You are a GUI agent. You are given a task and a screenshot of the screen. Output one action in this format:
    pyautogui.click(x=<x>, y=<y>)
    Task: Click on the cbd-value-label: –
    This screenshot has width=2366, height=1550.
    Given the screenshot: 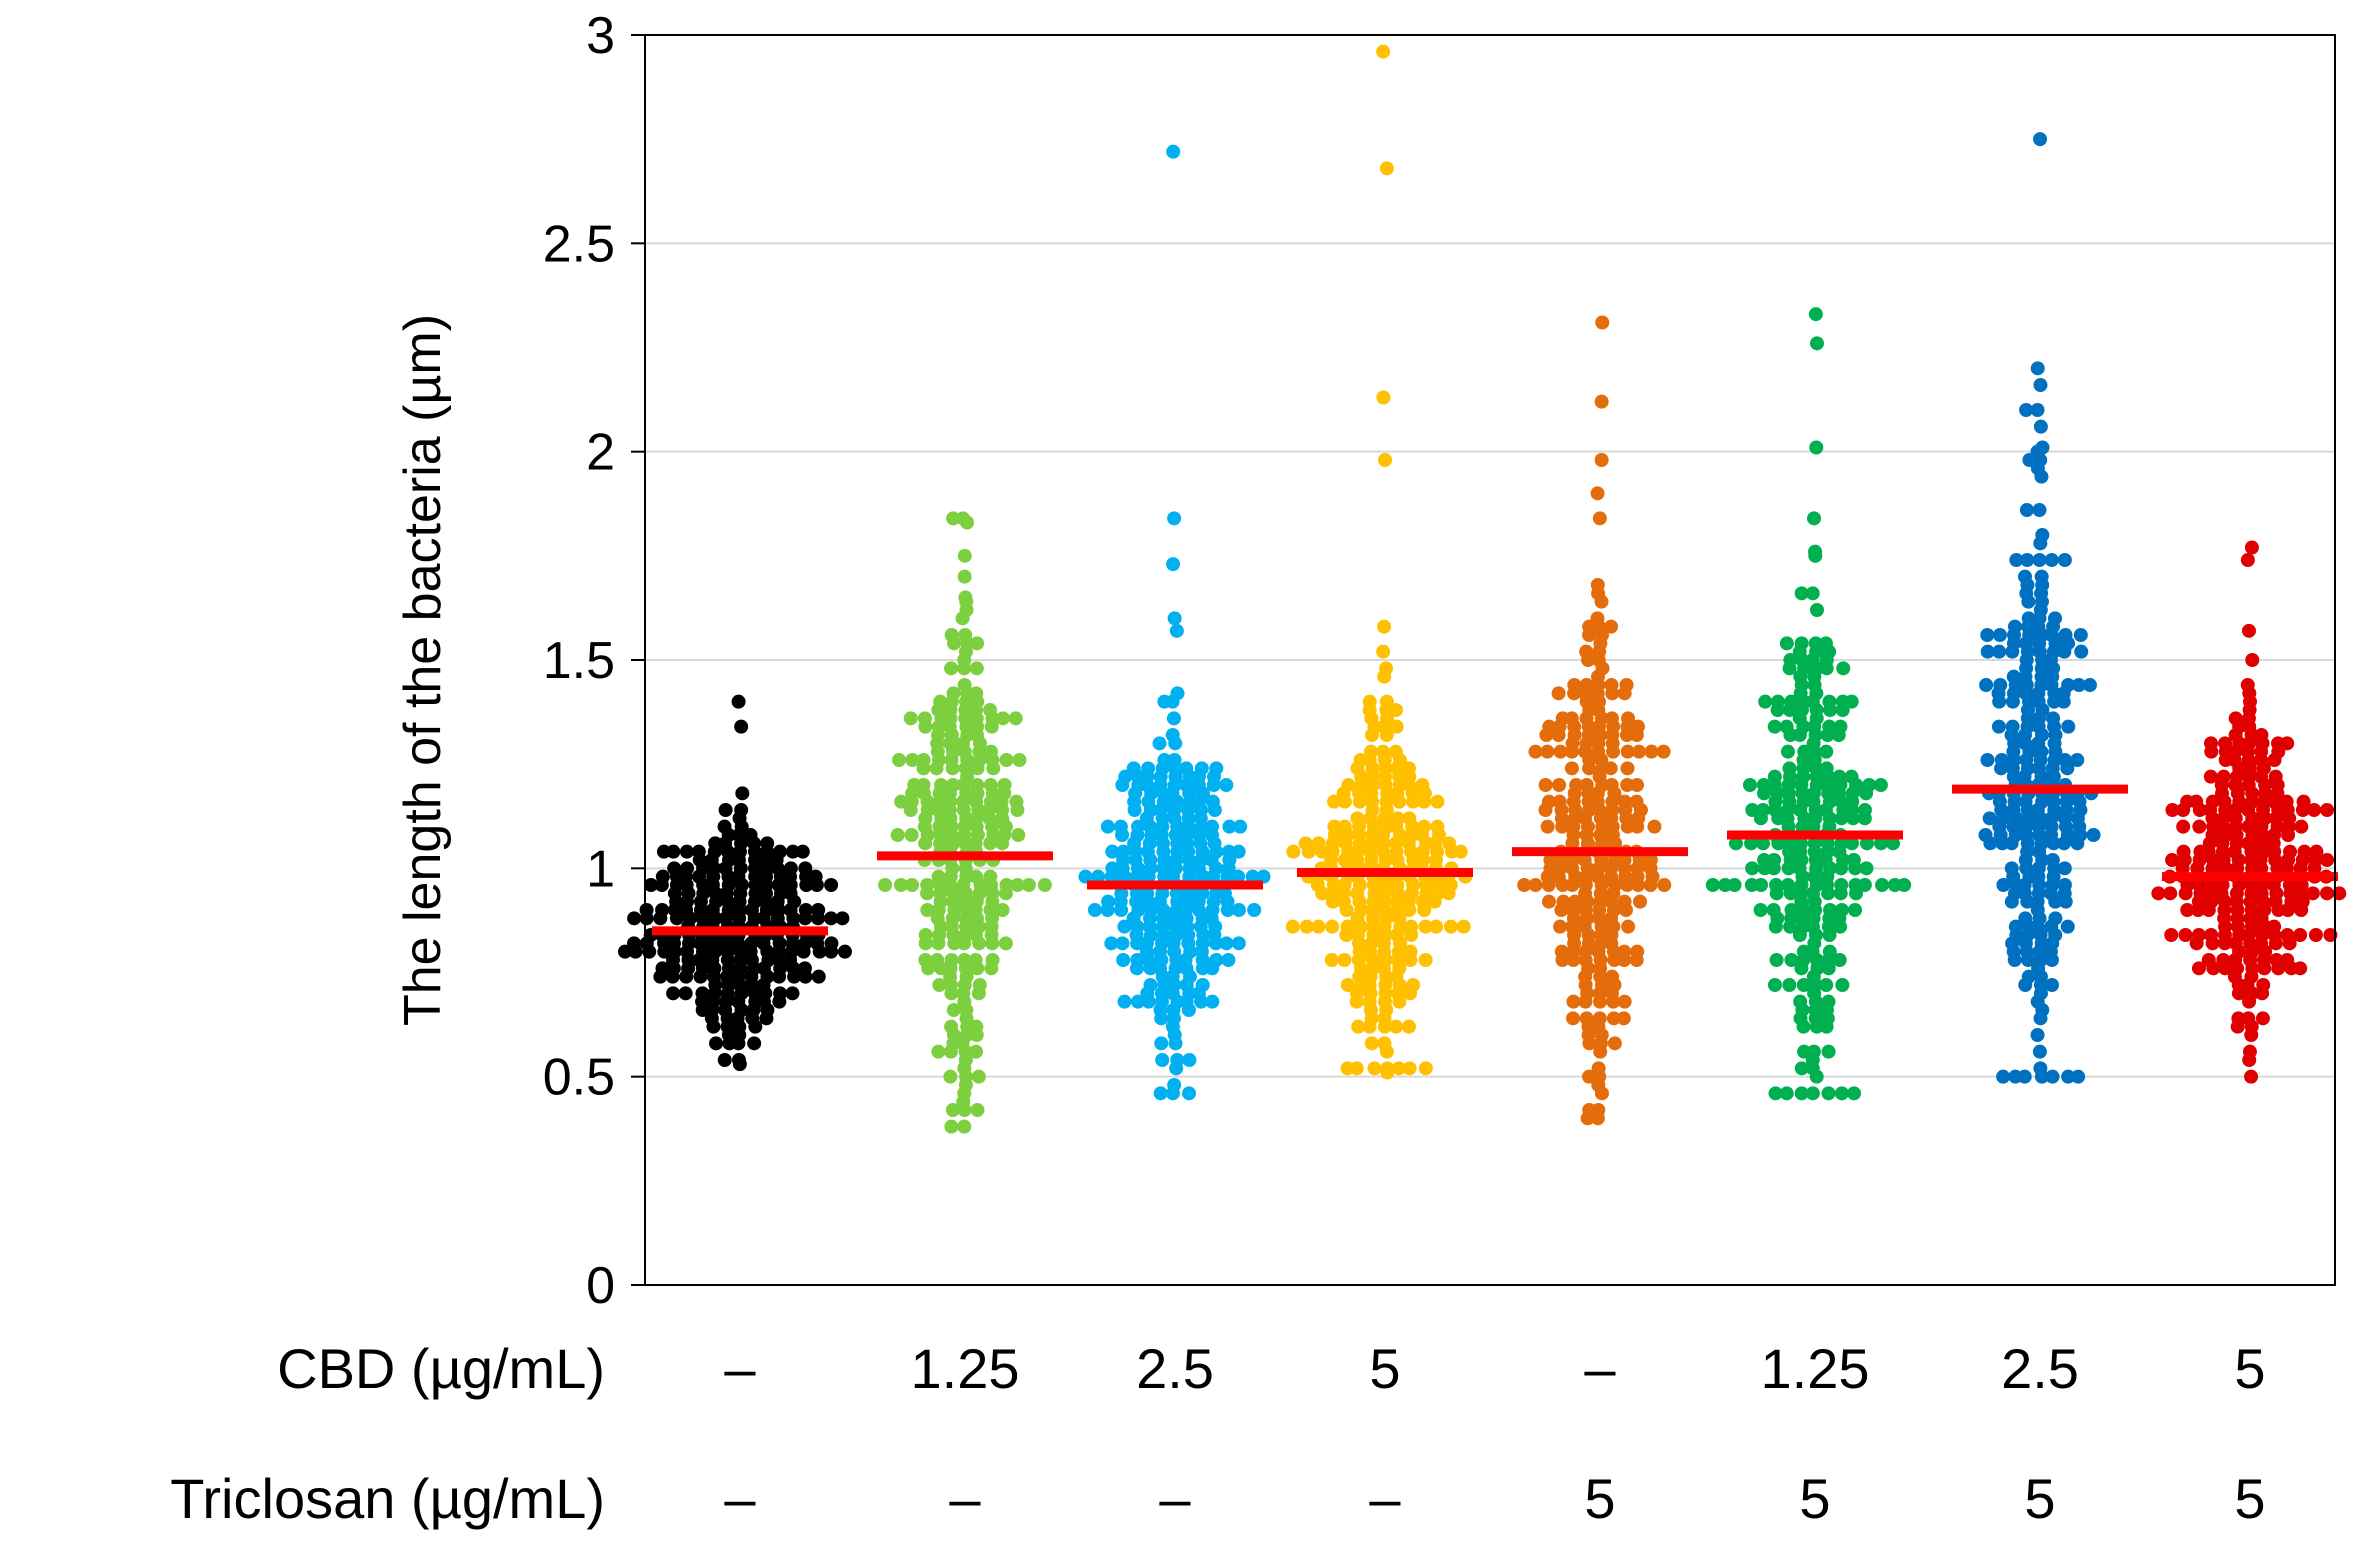 What is the action you would take?
    pyautogui.click(x=1600, y=1368)
    